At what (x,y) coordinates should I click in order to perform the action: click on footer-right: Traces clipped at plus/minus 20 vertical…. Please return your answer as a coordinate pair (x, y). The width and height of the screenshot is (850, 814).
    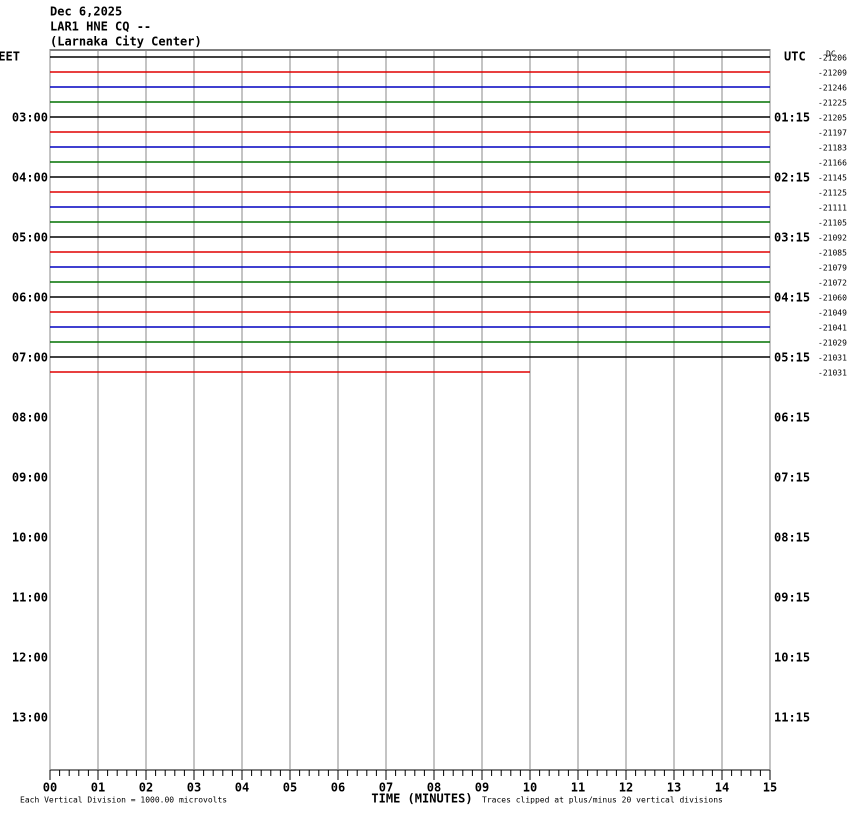
    Looking at the image, I should click on (602, 800).